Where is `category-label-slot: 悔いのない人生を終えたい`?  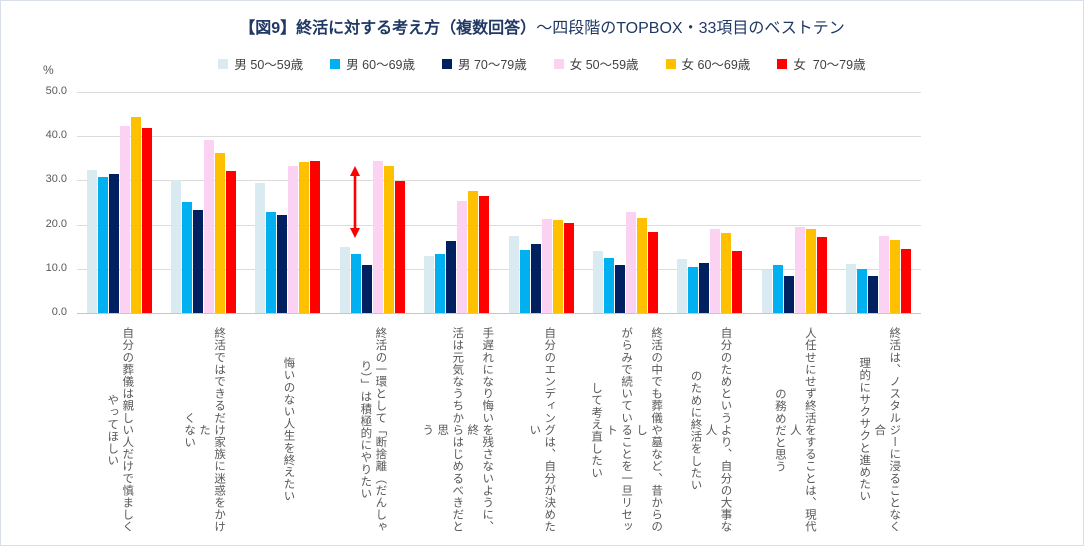
category-label-slot: 悔いのない人生を終えたい is located at coordinates (288, 430).